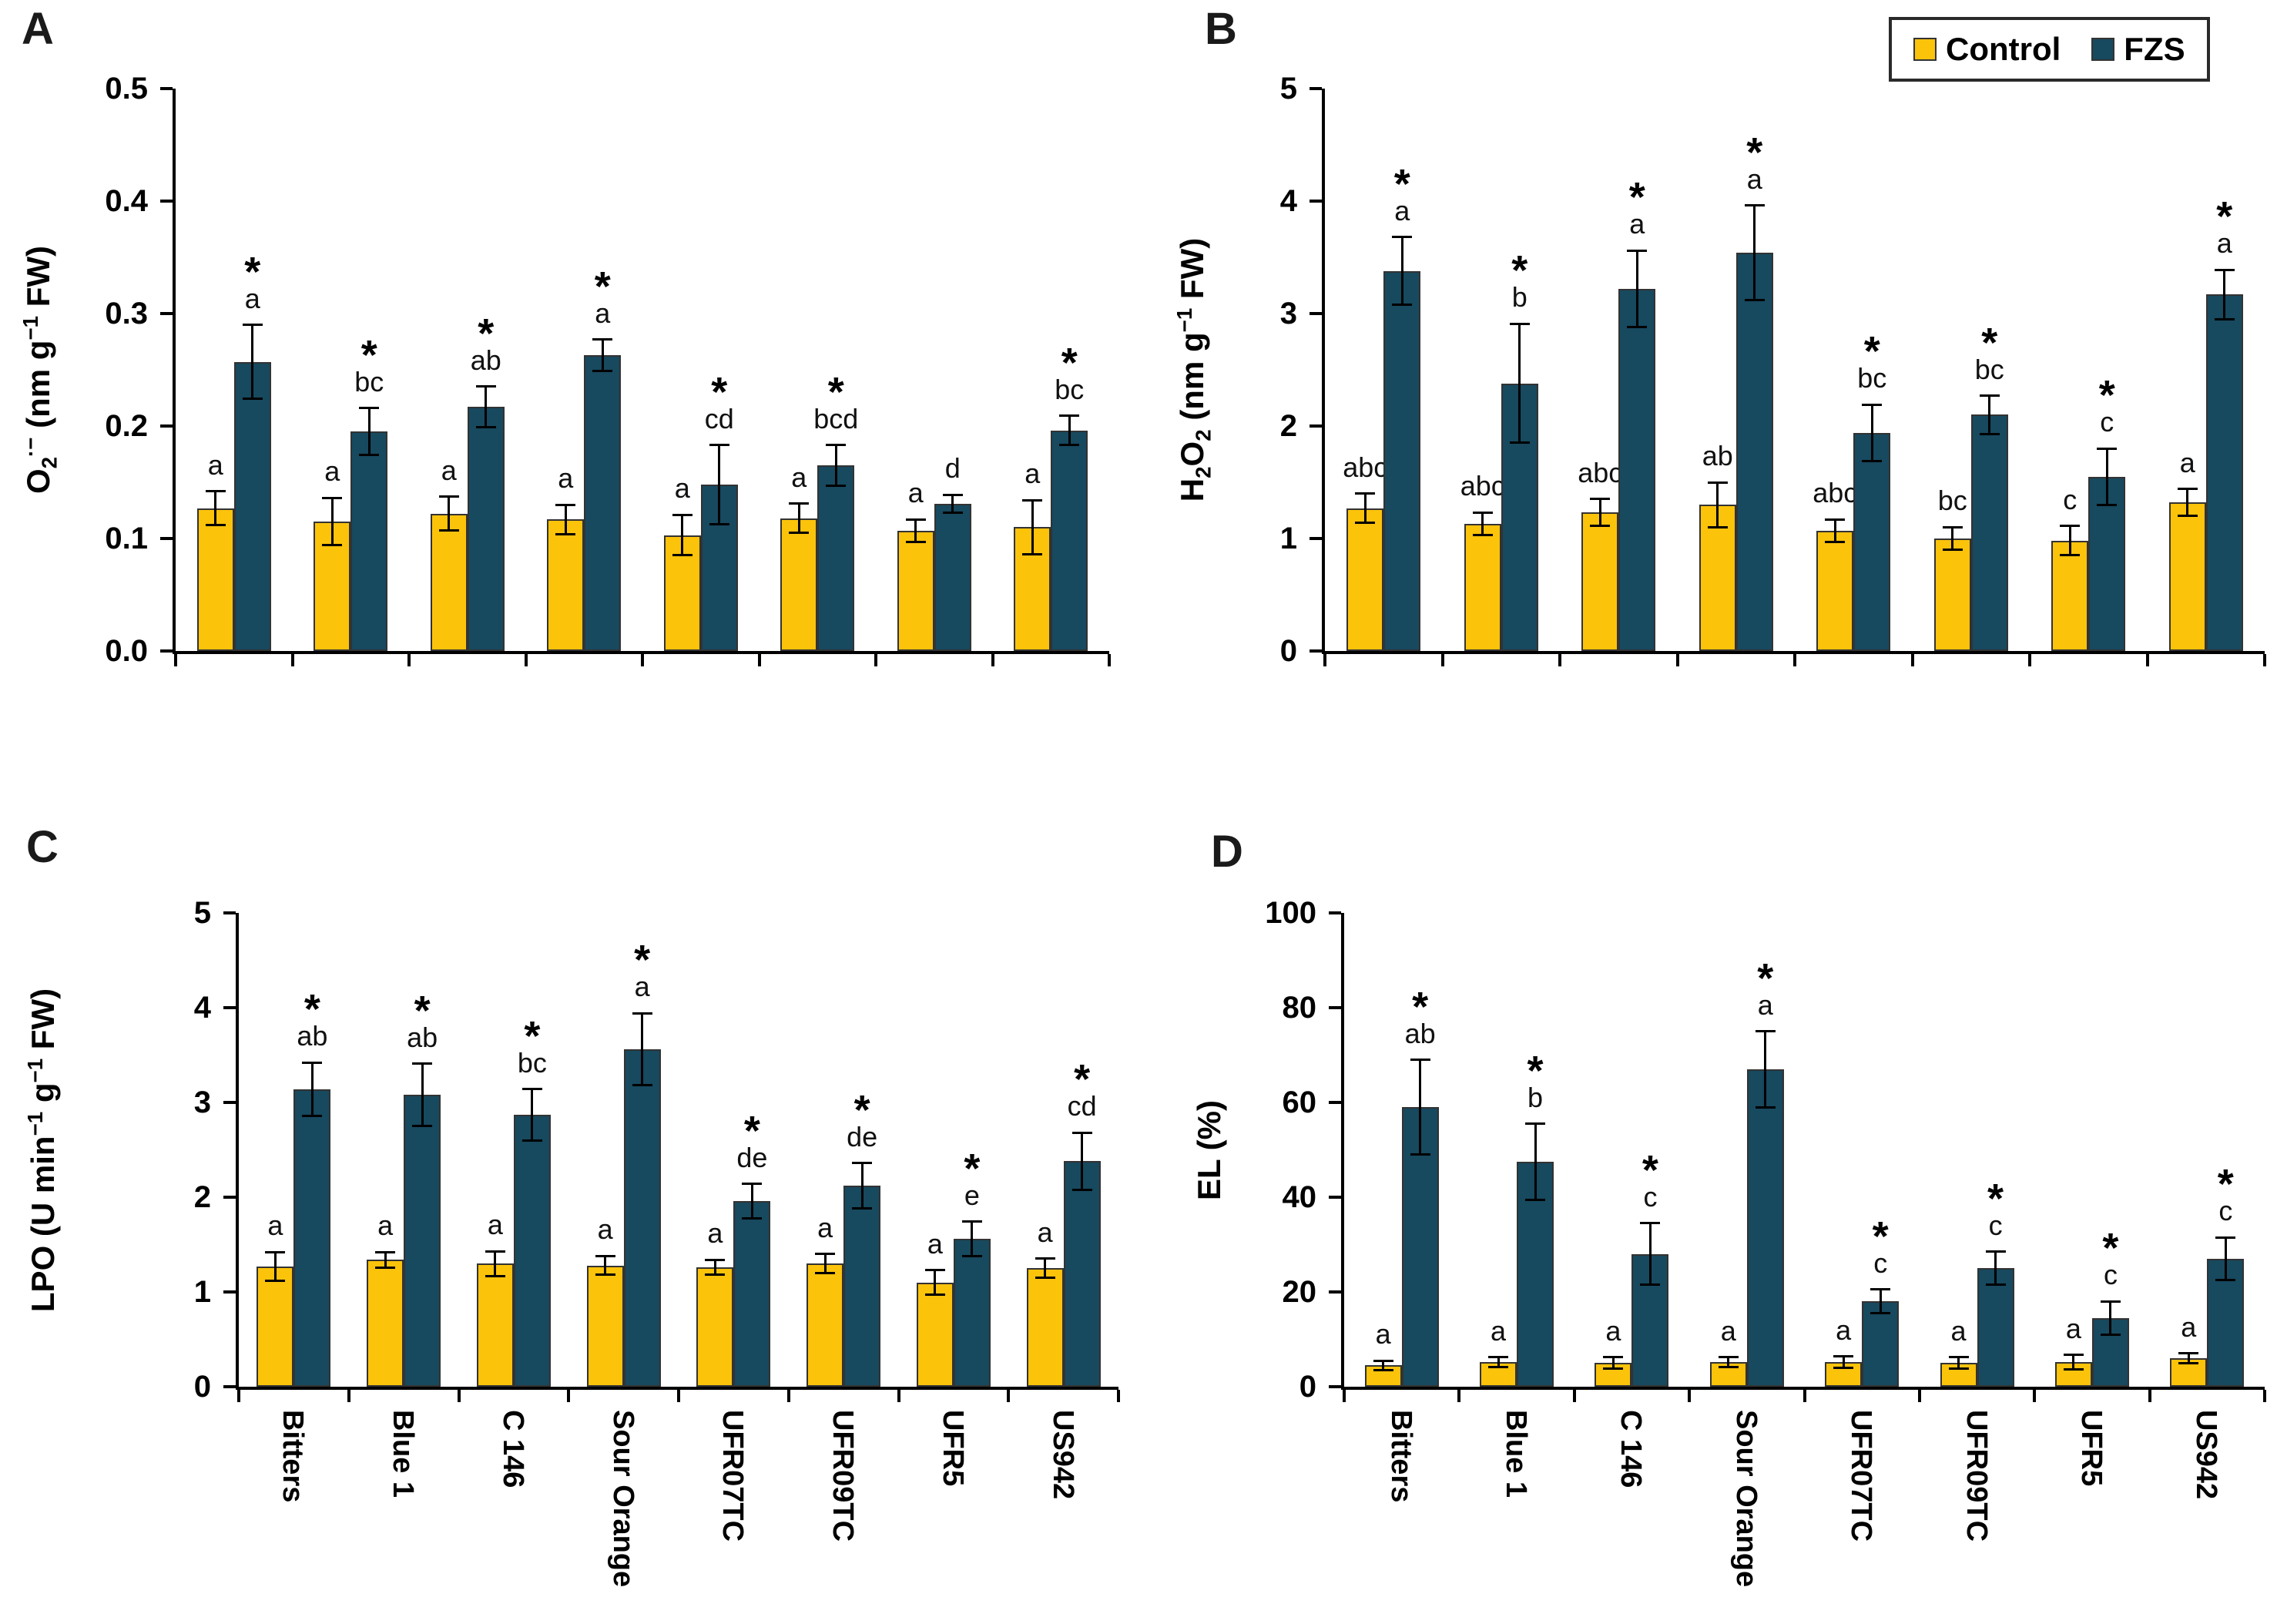  What do you see at coordinates (42, 1150) in the screenshot?
I see `y-axis-title-C: LPO (U min−1 g−1 FW)` at bounding box center [42, 1150].